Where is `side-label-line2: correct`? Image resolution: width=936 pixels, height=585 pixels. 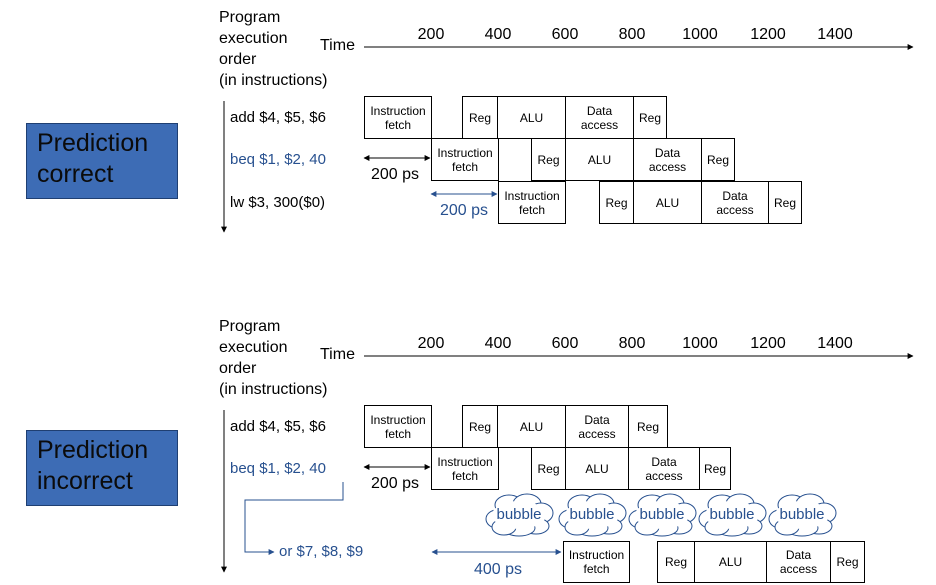 side-label-line2: correct is located at coordinates (75, 174).